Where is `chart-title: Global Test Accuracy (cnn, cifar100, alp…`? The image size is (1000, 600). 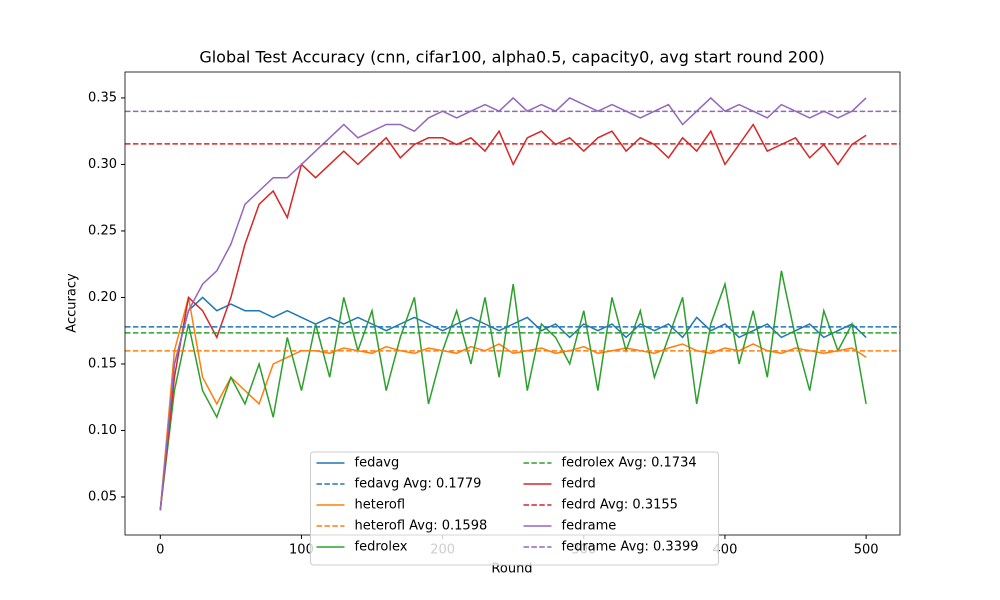 chart-title: Global Test Accuracy (cnn, cifar100, alp… is located at coordinates (511, 57).